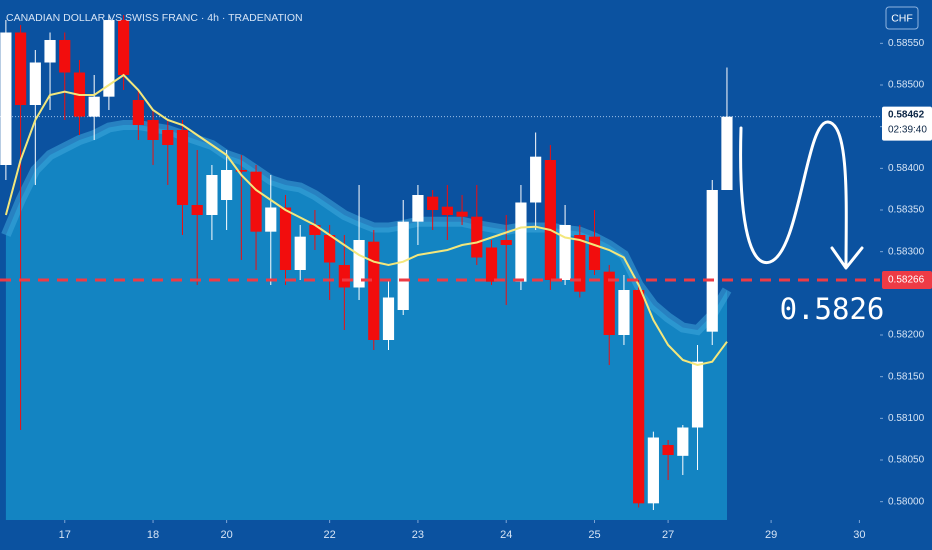 This screenshot has height=550, width=932. I want to click on overlay: 0.5826, so click(812, 223).